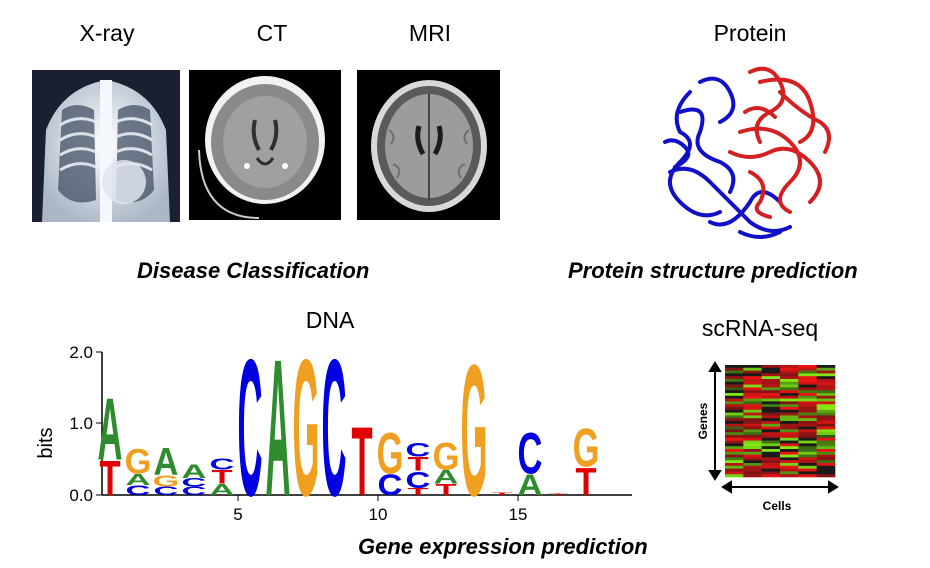  Describe the element at coordinates (503, 546) in the screenshot. I see `caption-gene-expression: Gene expression prediction` at that location.